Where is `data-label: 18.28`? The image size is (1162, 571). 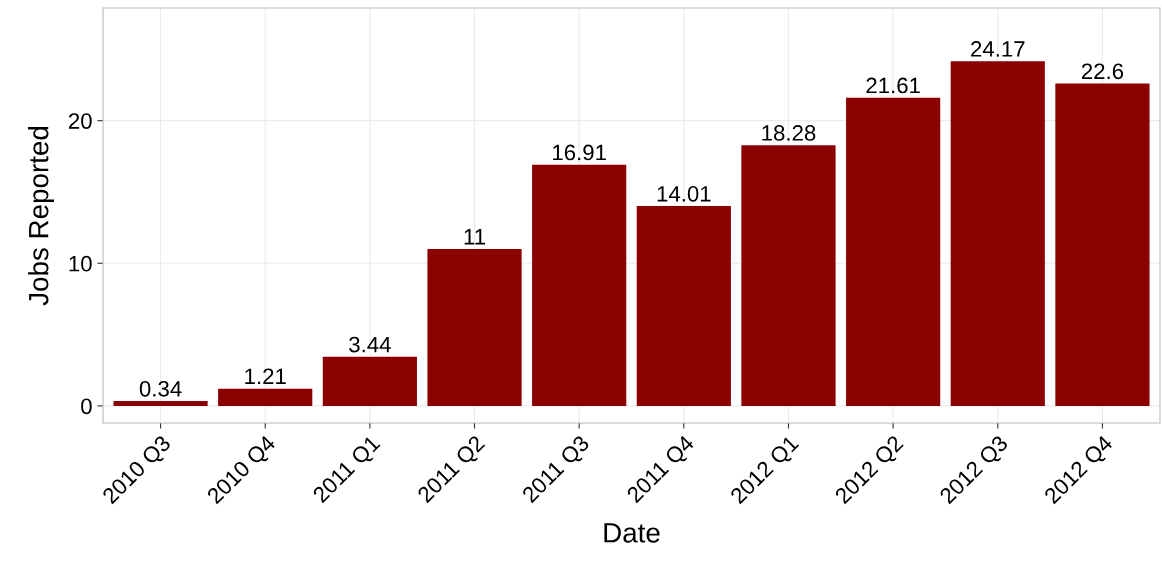
data-label: 18.28 is located at coordinates (789, 133).